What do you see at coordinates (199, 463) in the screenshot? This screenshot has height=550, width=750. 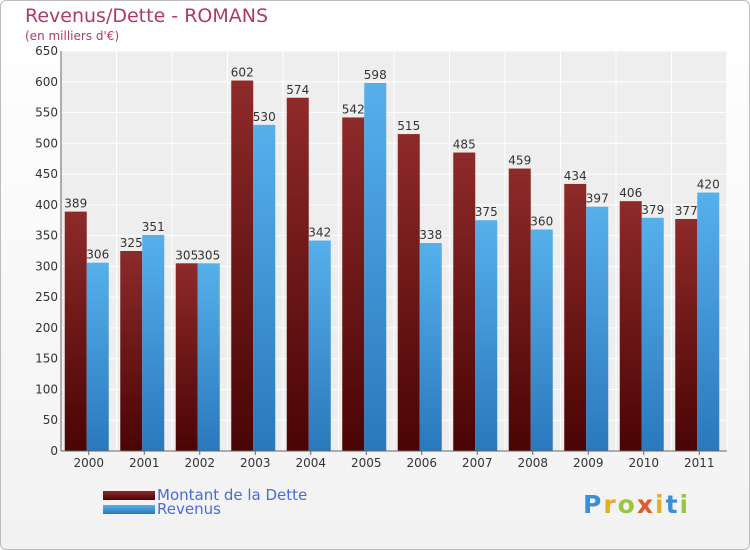 I see `x-tick-label-2002: 2002` at bounding box center [199, 463].